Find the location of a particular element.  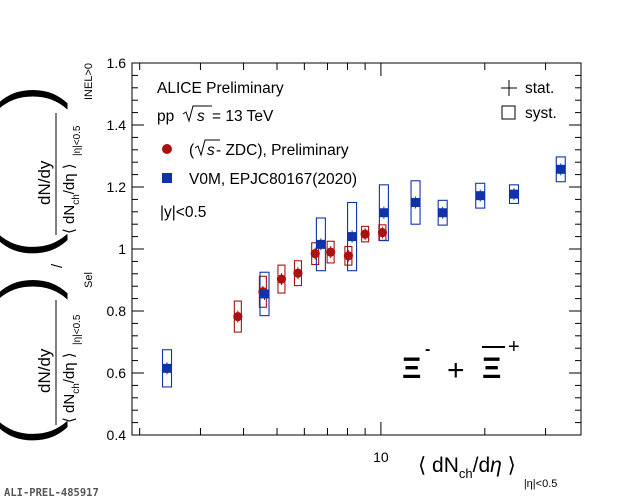

y-tick-label: 1.4 is located at coordinates (117, 125).